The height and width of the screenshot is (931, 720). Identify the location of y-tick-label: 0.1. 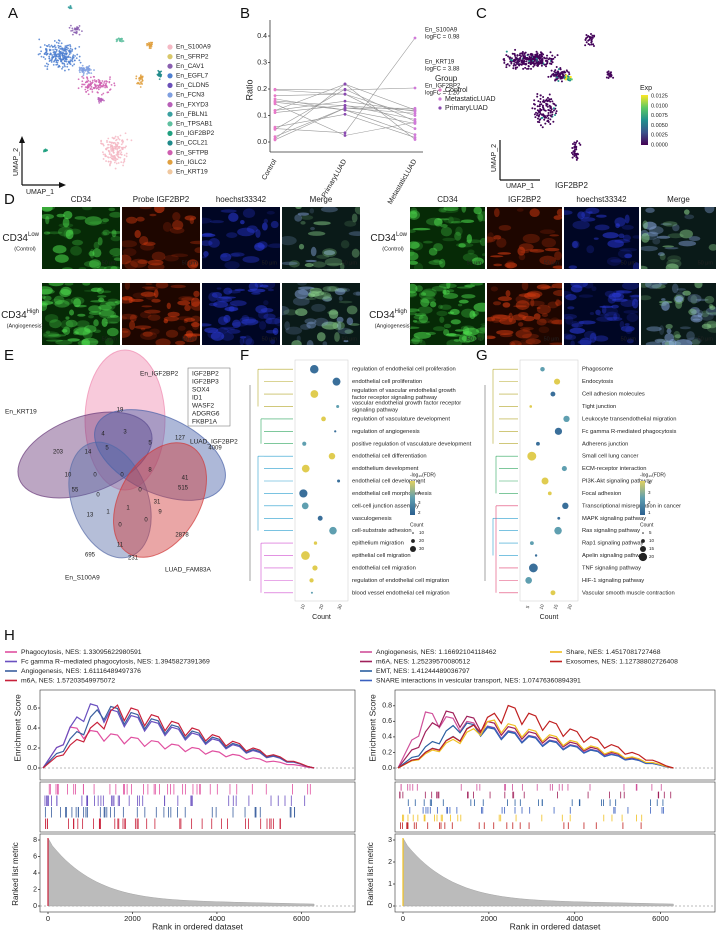
(262, 115).